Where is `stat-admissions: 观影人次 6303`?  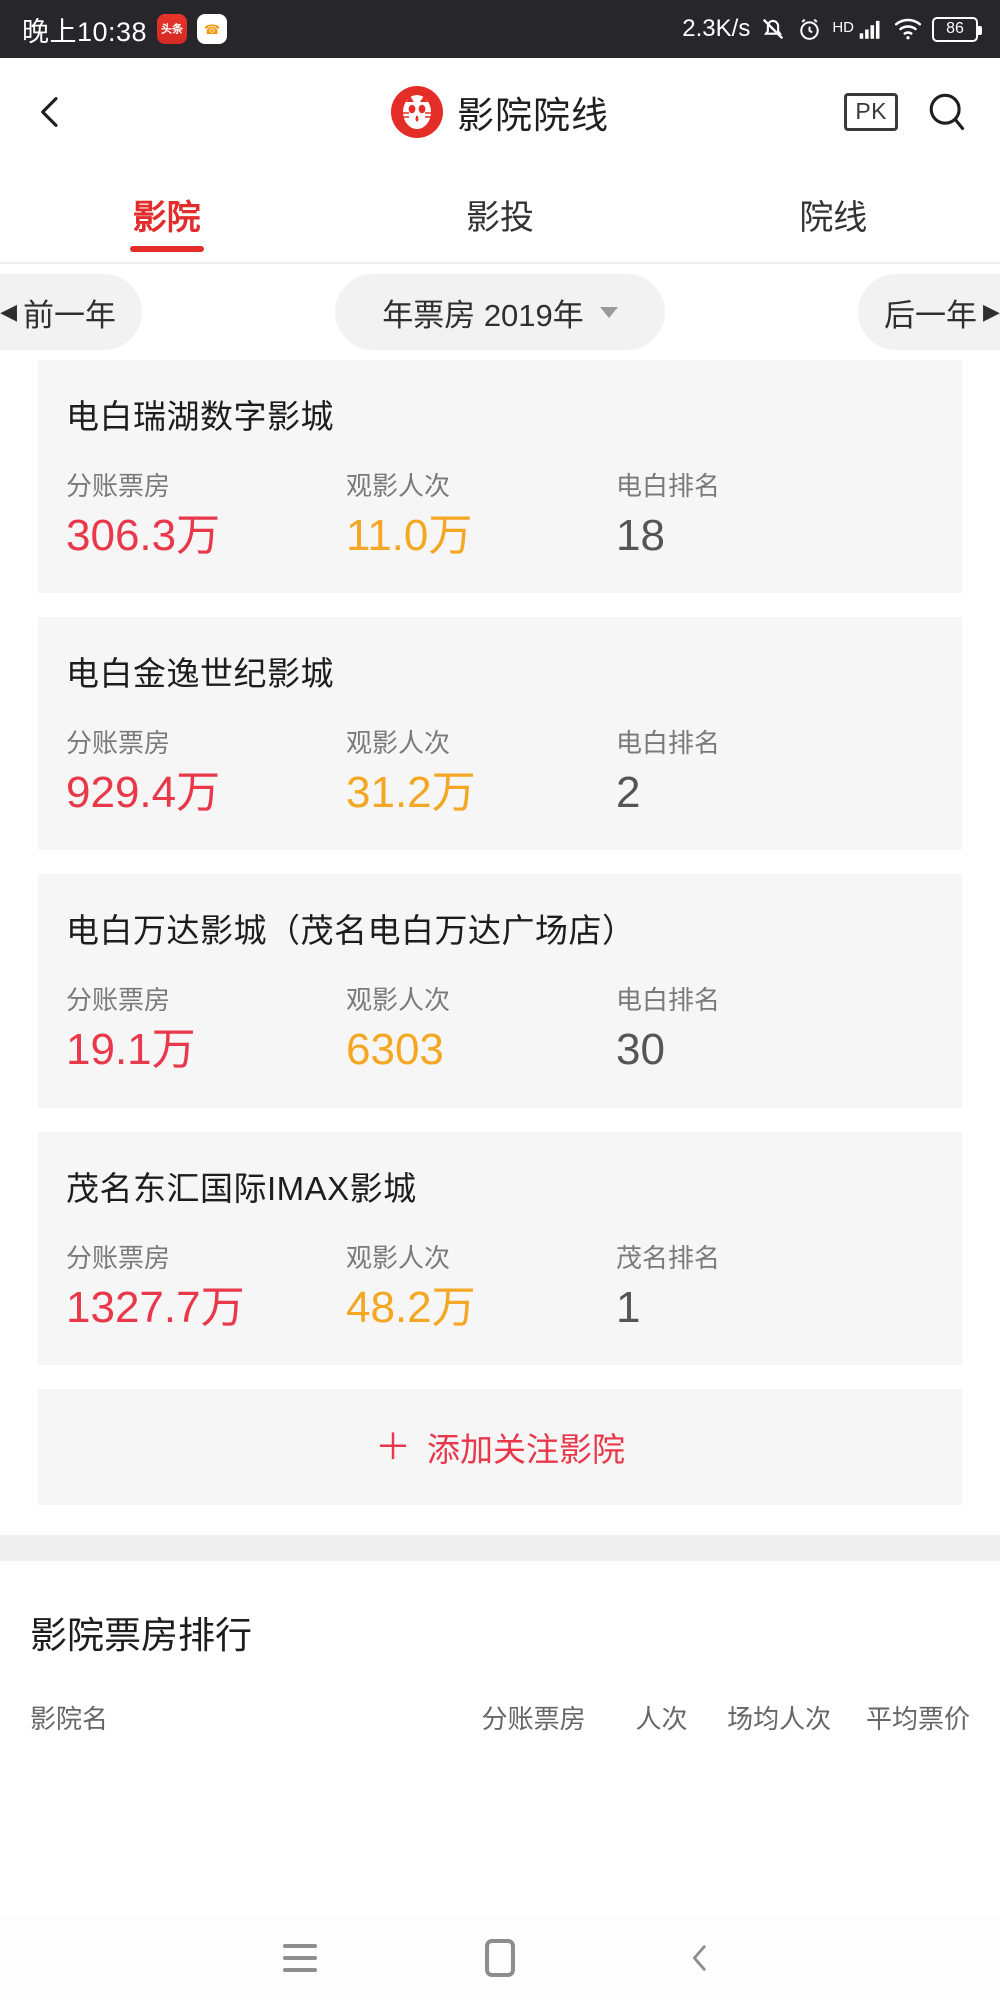
stat-admissions: 观影人次 6303 is located at coordinates (481, 1026).